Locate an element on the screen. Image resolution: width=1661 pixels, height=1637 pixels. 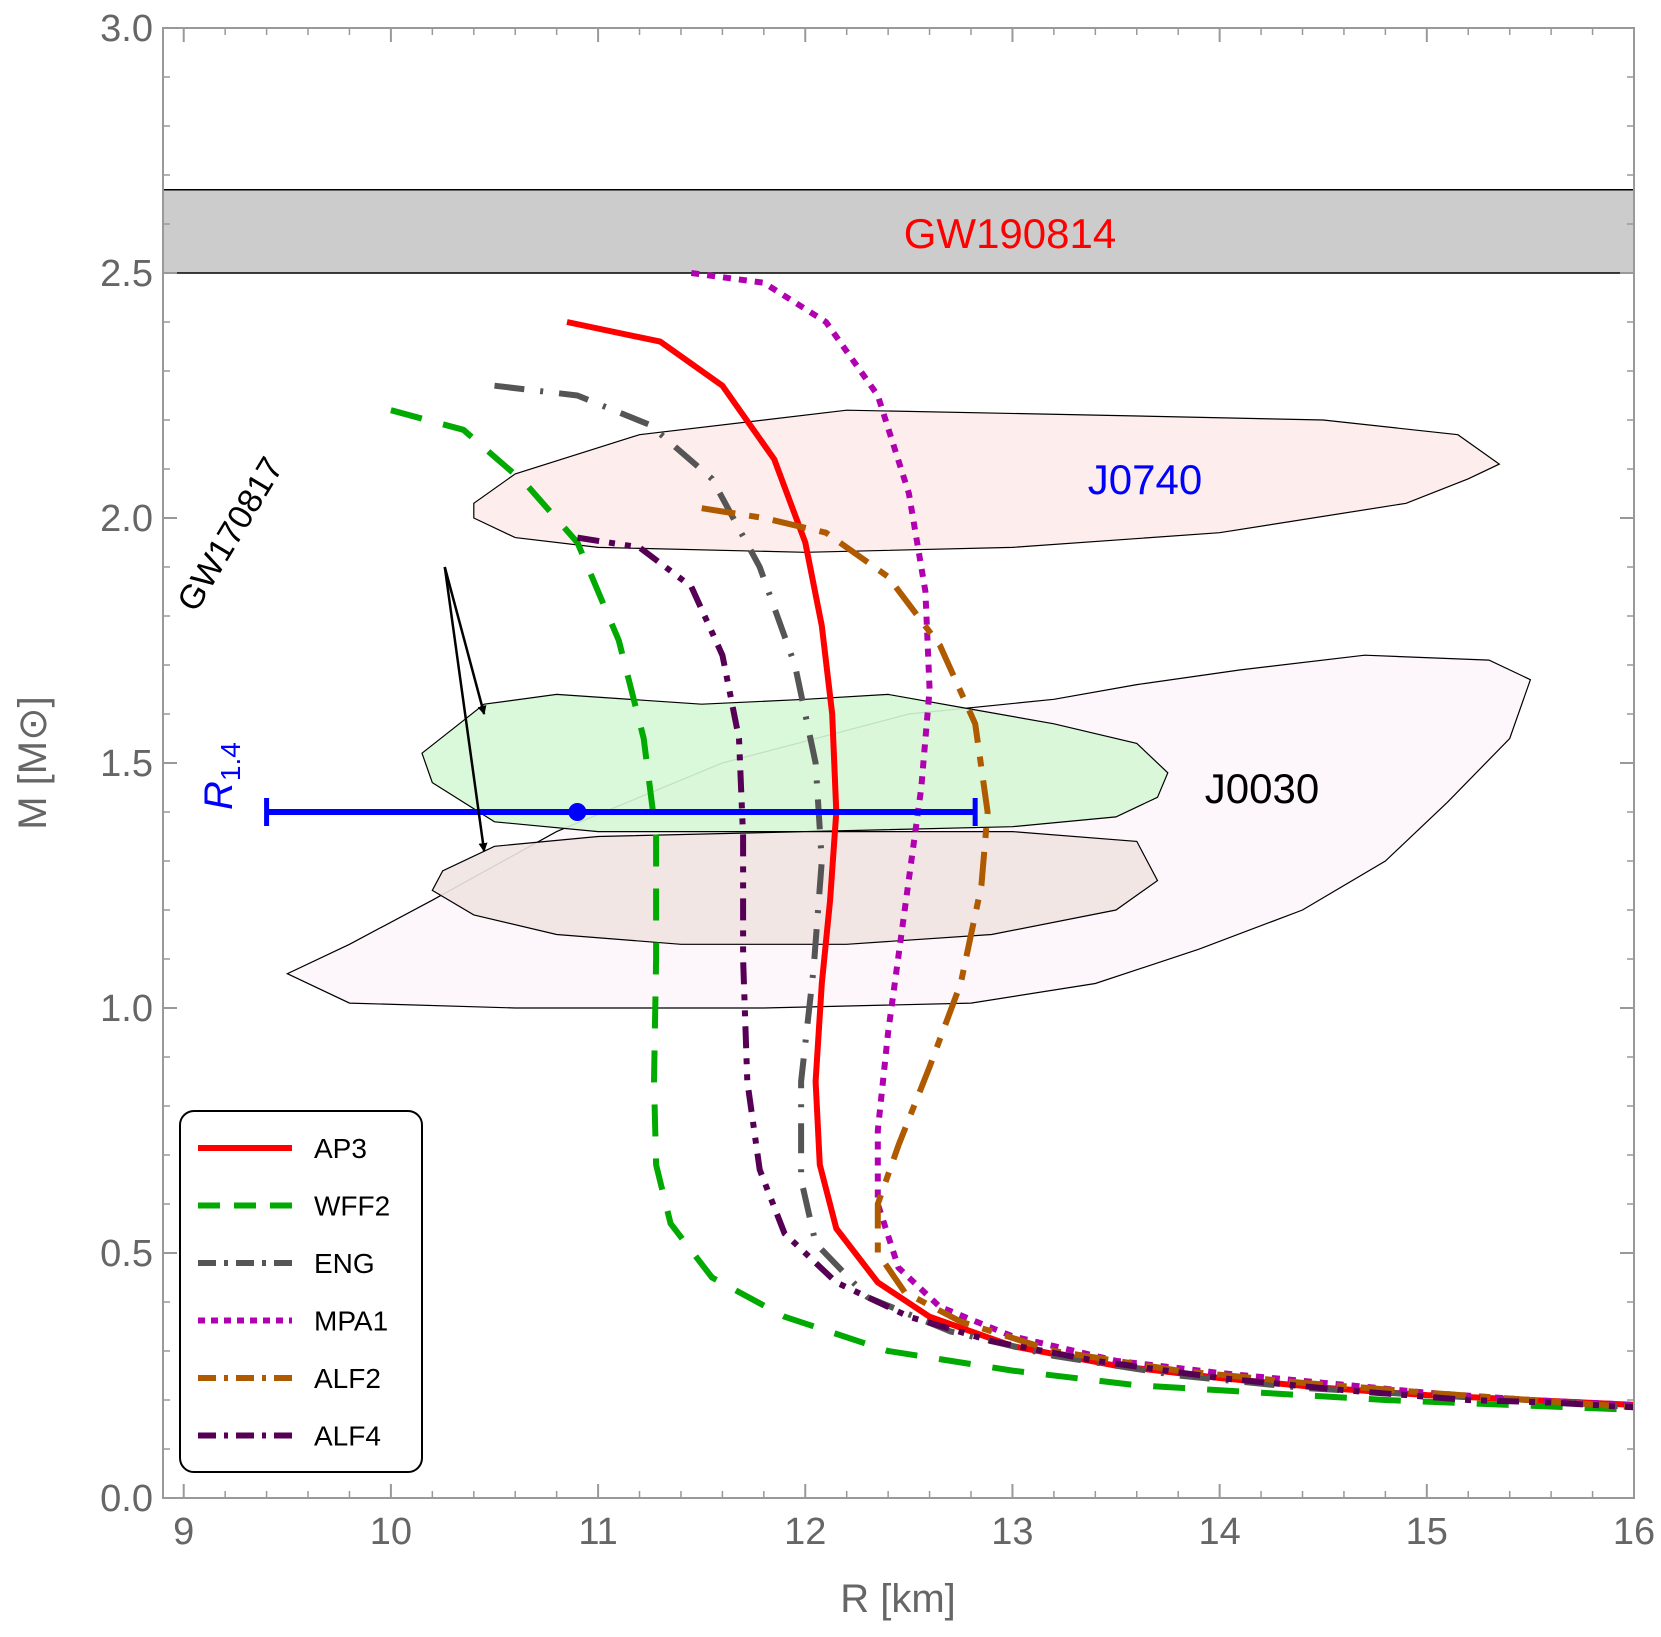
x-tick-label-10: 10 is located at coordinates (391, 1532).